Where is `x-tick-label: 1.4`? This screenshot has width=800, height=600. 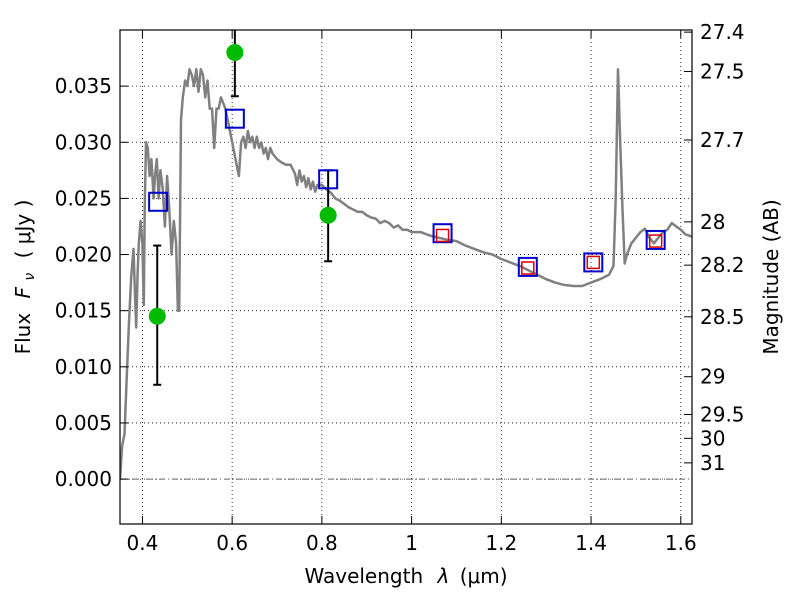
x-tick-label: 1.4 is located at coordinates (591, 543).